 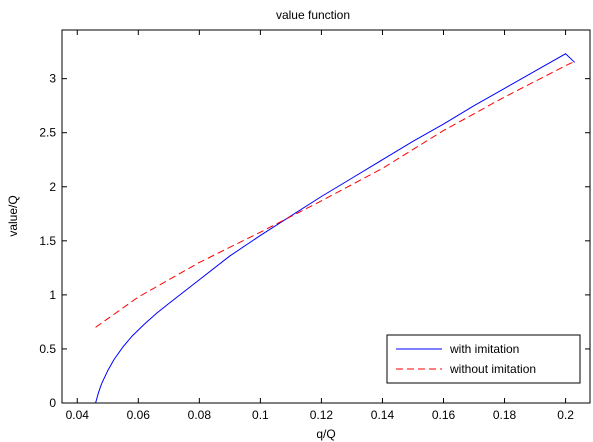 What do you see at coordinates (565, 415) in the screenshot?
I see `x-tick-label: 0.2` at bounding box center [565, 415].